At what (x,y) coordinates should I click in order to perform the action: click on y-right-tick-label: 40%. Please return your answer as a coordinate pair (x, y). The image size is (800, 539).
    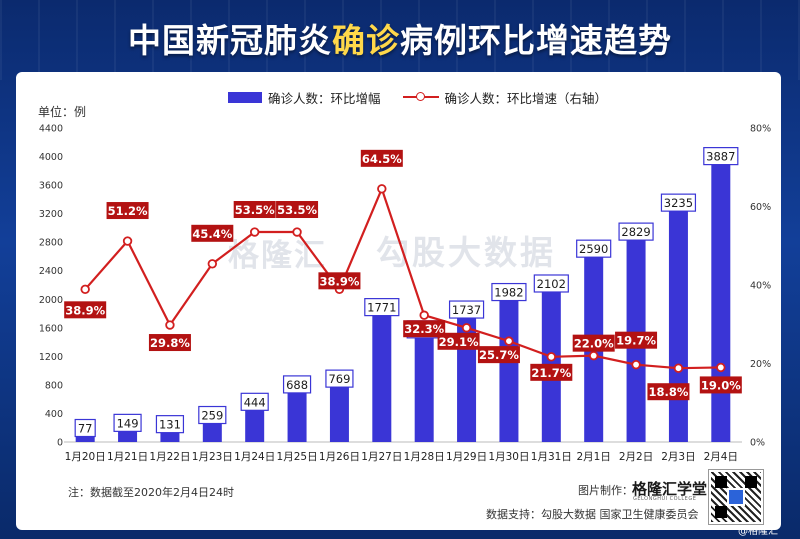
    Looking at the image, I should click on (760, 286).